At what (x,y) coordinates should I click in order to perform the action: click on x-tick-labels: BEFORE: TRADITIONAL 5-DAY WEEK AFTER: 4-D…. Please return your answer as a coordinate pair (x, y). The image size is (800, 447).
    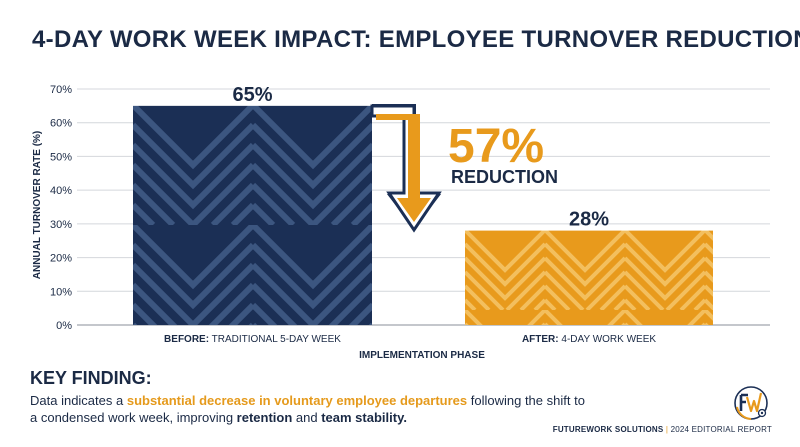
    Looking at the image, I should click on (410, 339).